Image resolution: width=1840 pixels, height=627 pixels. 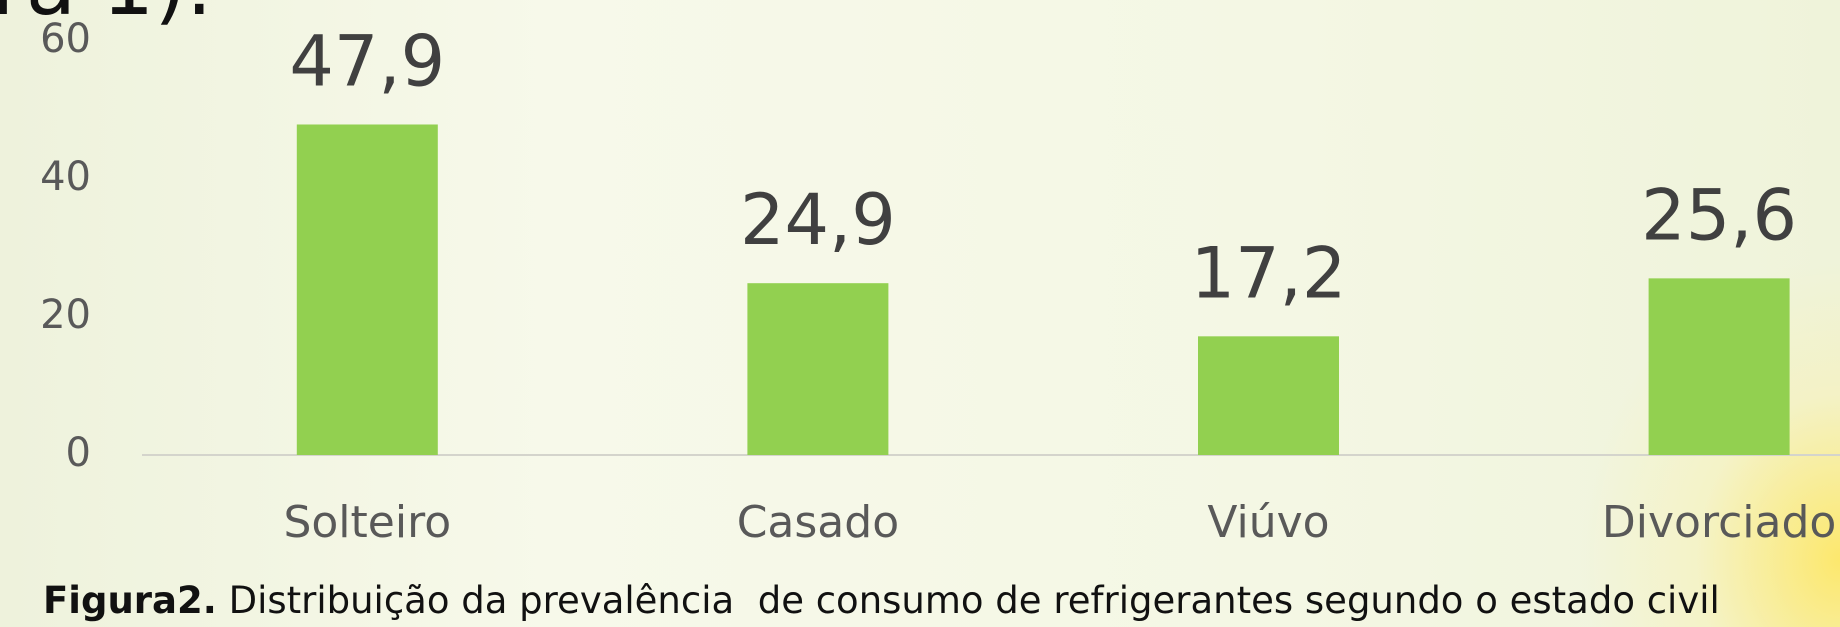 I want to click on x-tick-label: Casado, so click(x=818, y=522).